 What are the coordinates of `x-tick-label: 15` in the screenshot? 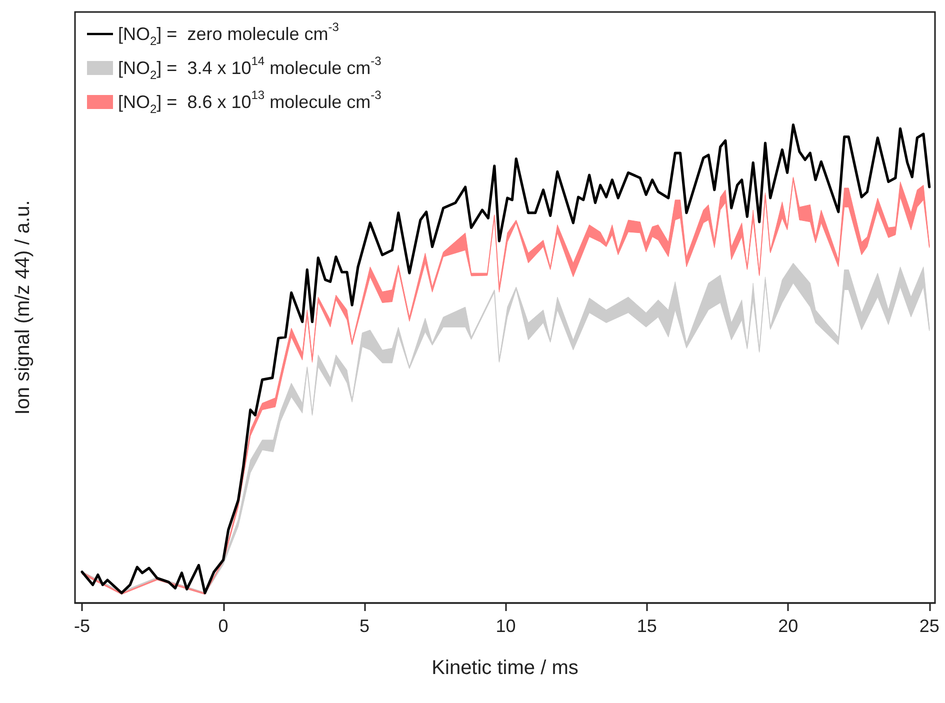 It's located at (646, 626).